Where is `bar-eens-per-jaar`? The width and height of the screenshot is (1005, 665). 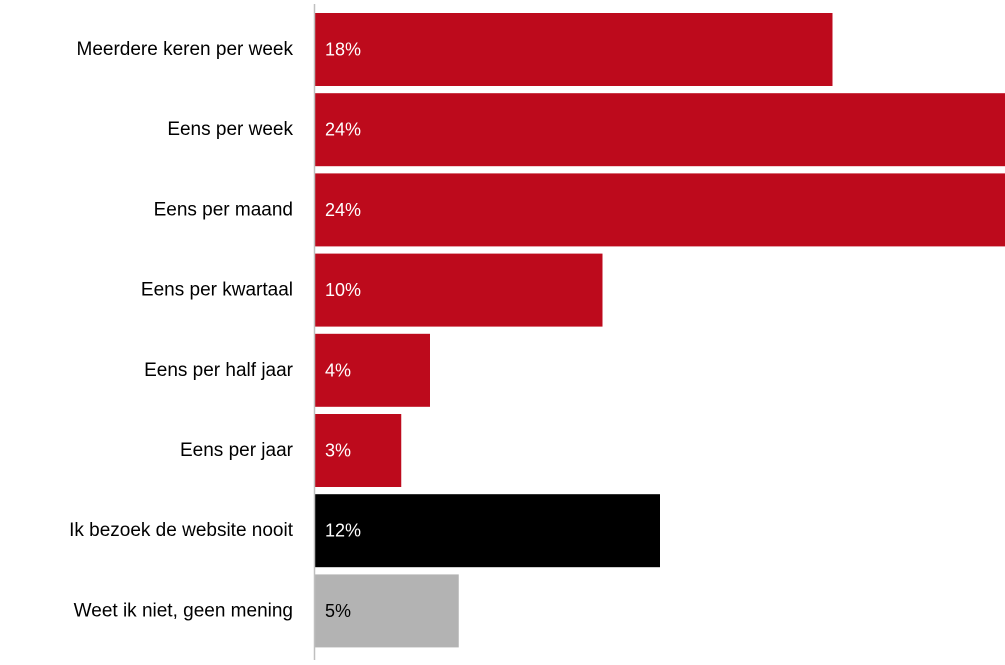
bar-eens-per-jaar is located at coordinates (358, 450).